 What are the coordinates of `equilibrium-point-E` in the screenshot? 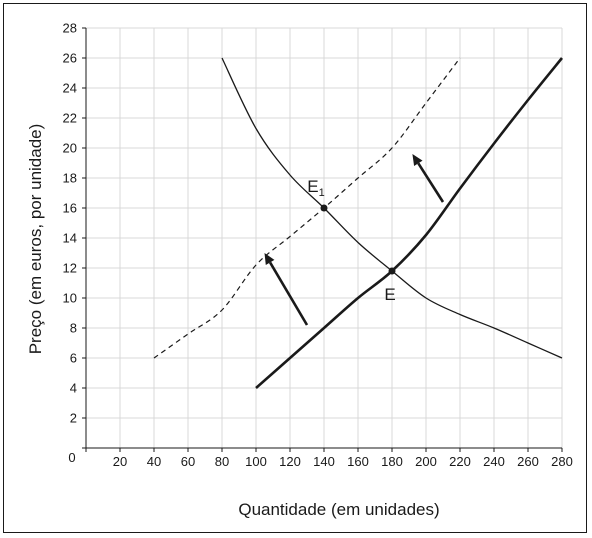 It's located at (392, 271).